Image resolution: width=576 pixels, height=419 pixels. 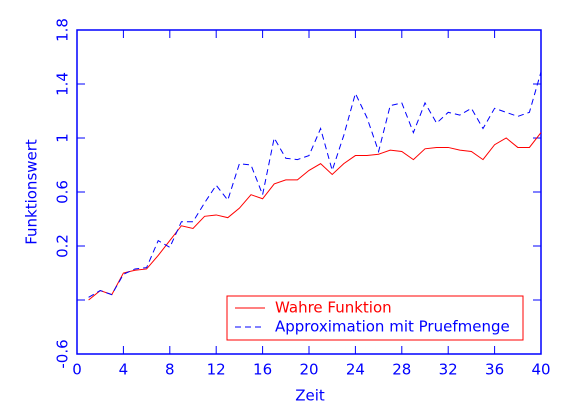 I want to click on x-tick-label: 28, so click(x=401, y=370).